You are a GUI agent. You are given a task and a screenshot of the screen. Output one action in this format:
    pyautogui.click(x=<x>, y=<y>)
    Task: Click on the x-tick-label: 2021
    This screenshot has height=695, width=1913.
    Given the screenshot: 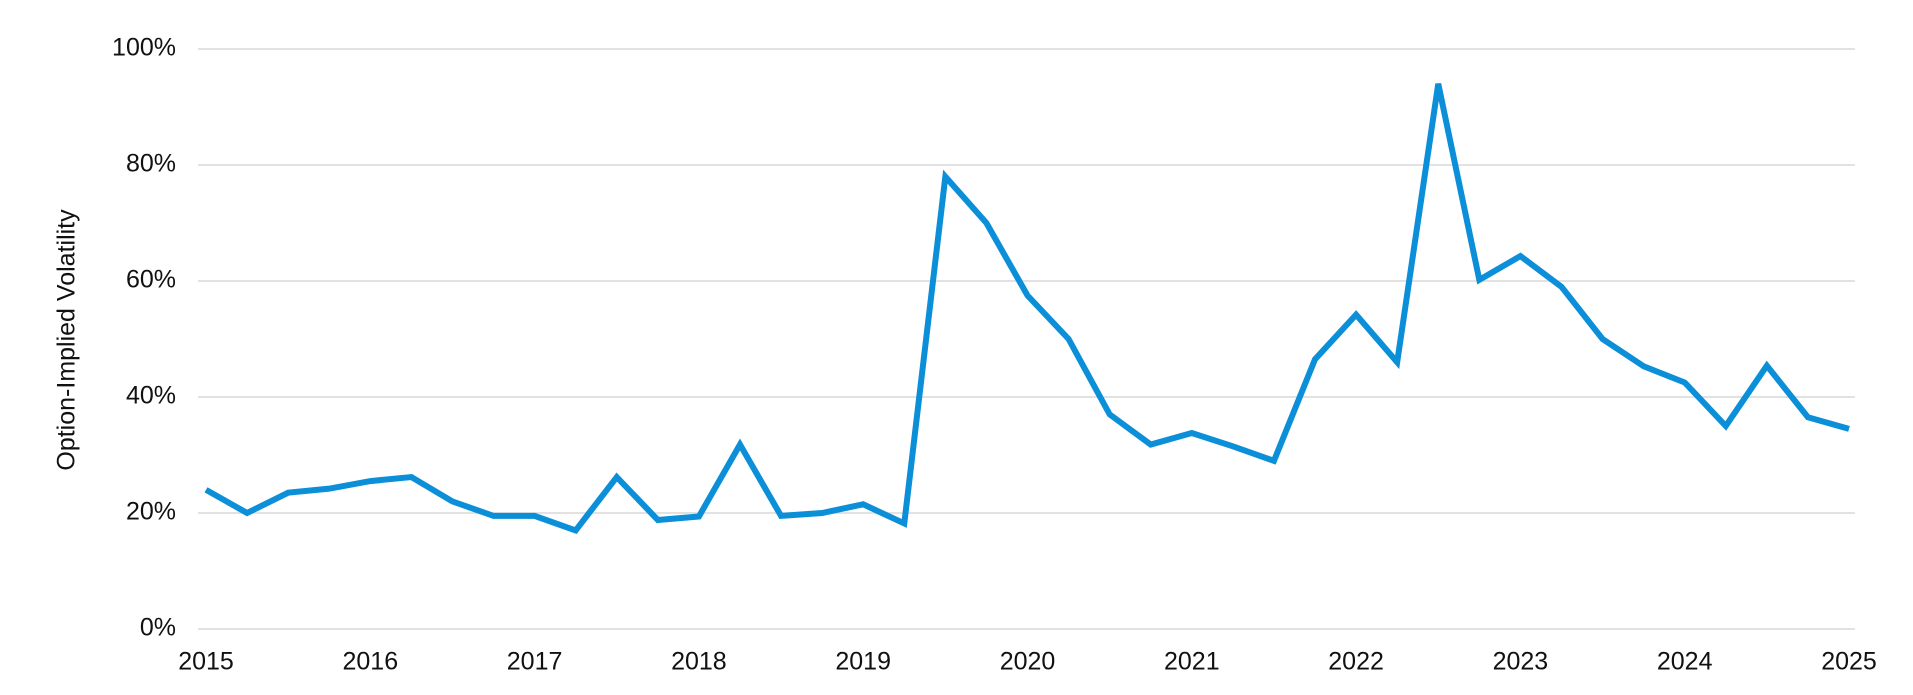 What is the action you would take?
    pyautogui.click(x=1192, y=662)
    